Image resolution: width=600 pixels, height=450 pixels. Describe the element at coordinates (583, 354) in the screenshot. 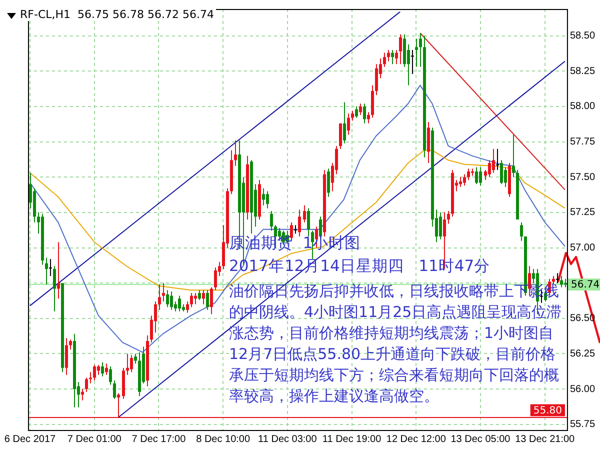

I see `y-tick-label: 56.25` at that location.